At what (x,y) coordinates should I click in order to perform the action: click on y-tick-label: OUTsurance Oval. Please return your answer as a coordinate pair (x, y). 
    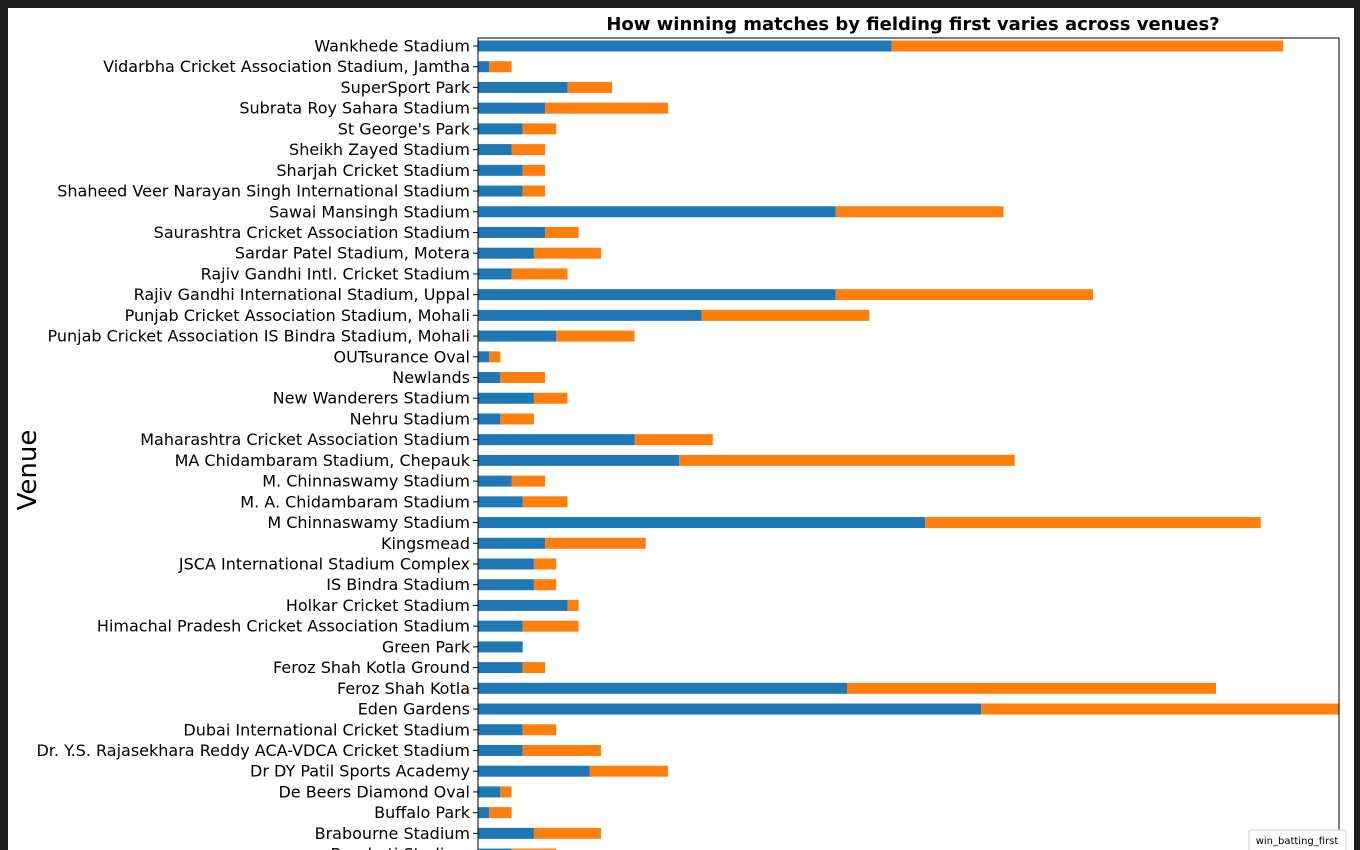
    Looking at the image, I should click on (402, 356).